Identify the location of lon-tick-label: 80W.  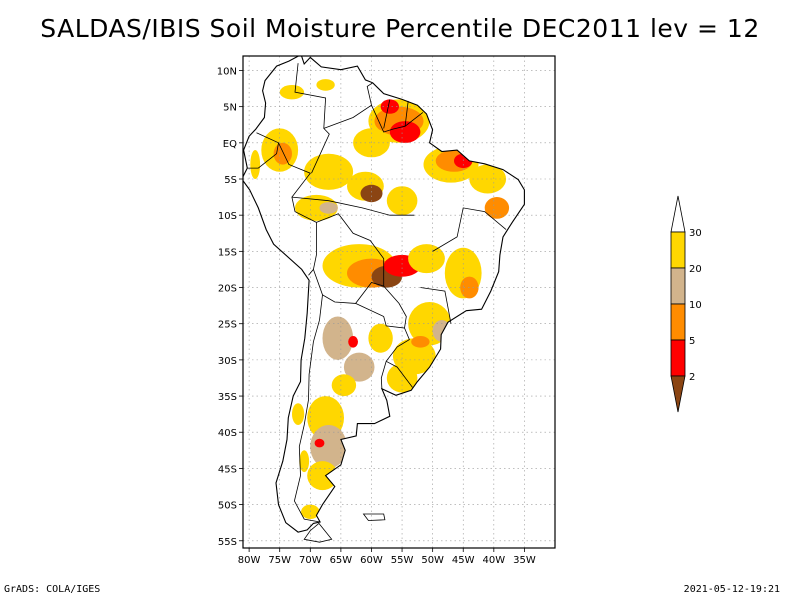
(249, 560).